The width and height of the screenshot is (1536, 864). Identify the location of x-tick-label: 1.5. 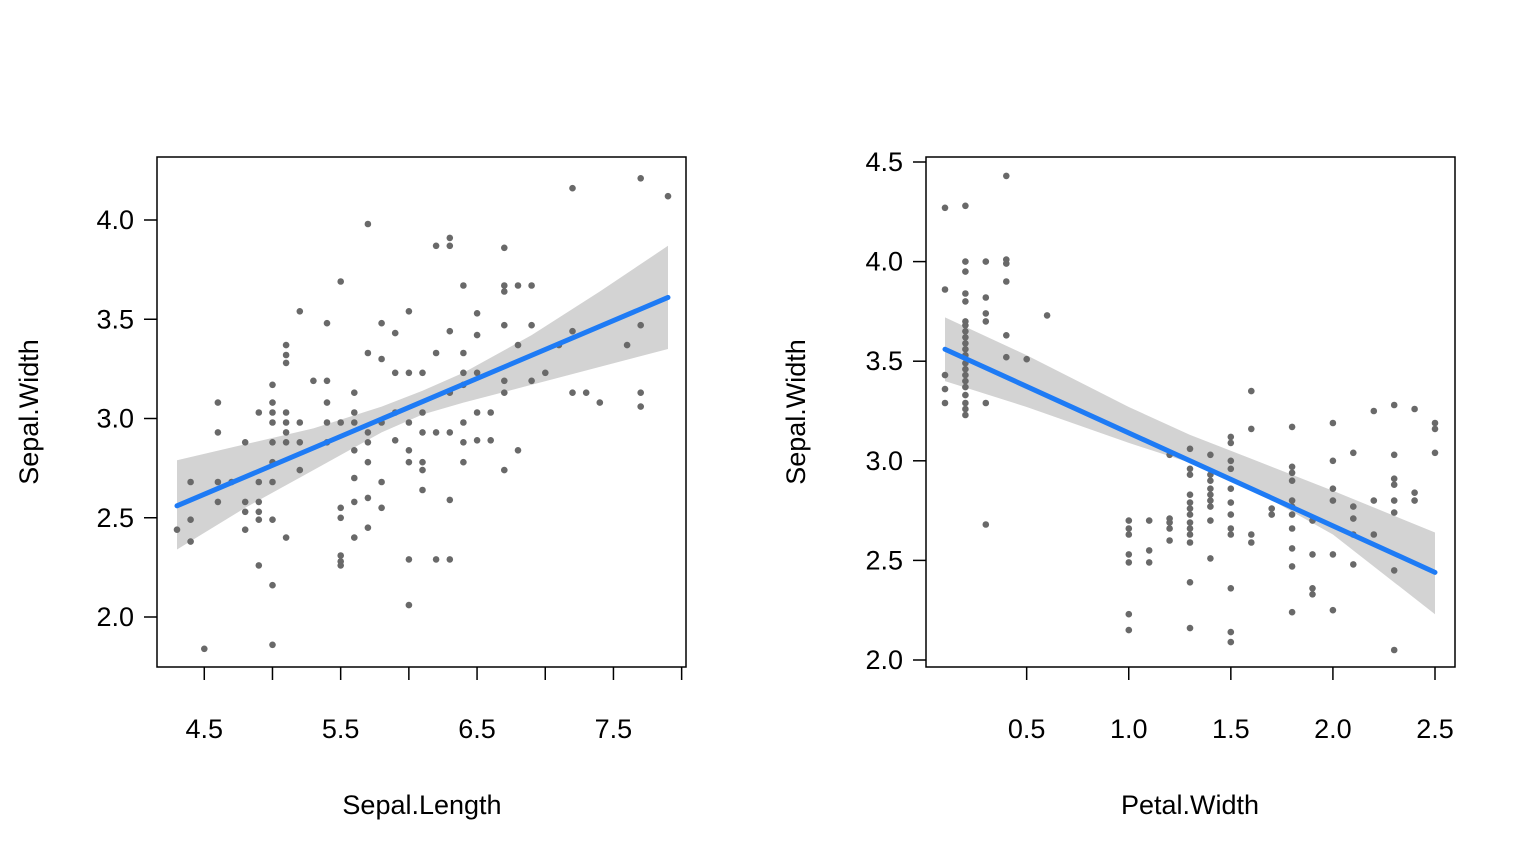
(1231, 729).